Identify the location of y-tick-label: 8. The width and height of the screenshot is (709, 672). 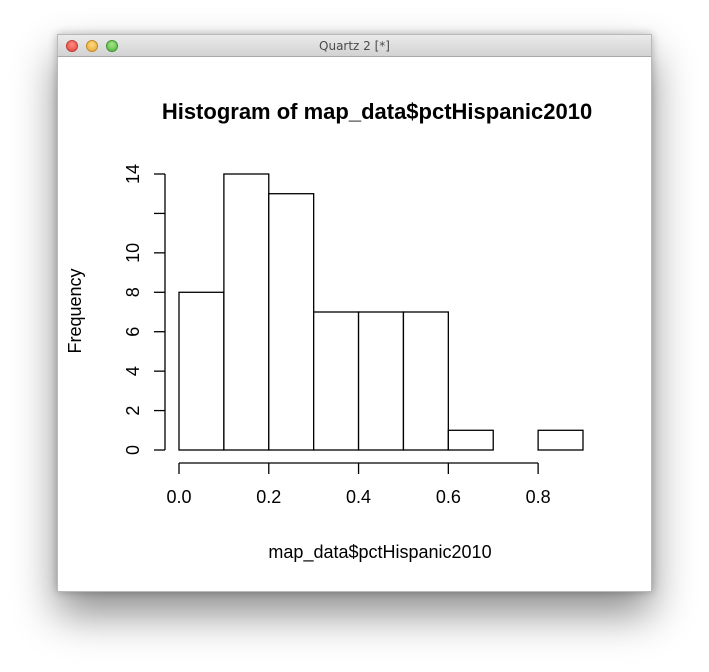
(133, 292).